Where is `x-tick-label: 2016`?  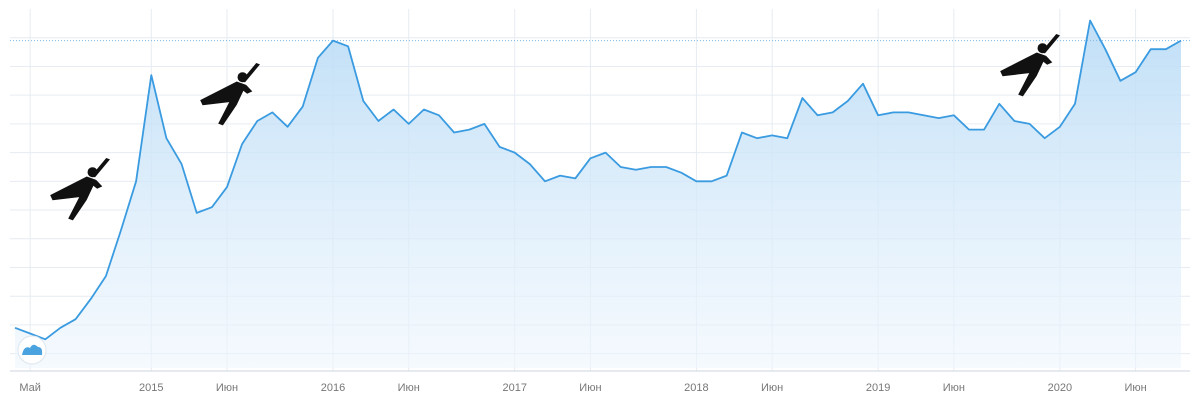 x-tick-label: 2016 is located at coordinates (333, 388).